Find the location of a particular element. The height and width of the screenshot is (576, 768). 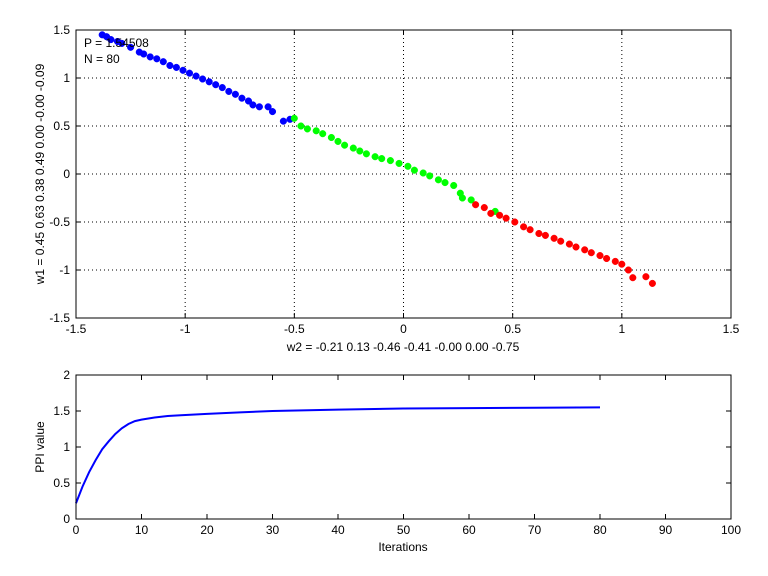

scatter-x-tick-label: 1.5 is located at coordinates (731, 329).